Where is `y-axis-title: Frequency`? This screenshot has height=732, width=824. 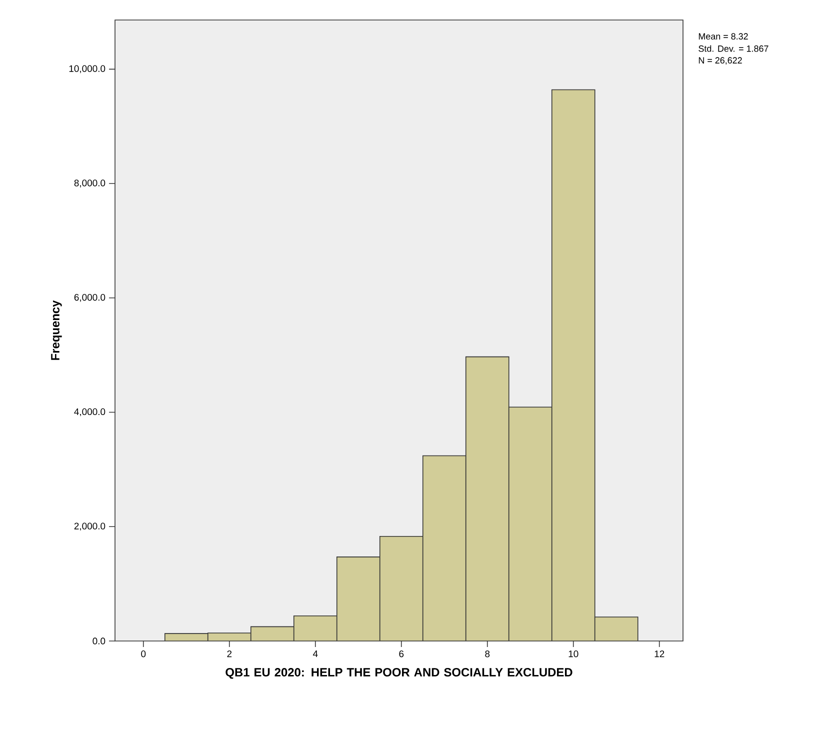 y-axis-title: Frequency is located at coordinates (56, 330).